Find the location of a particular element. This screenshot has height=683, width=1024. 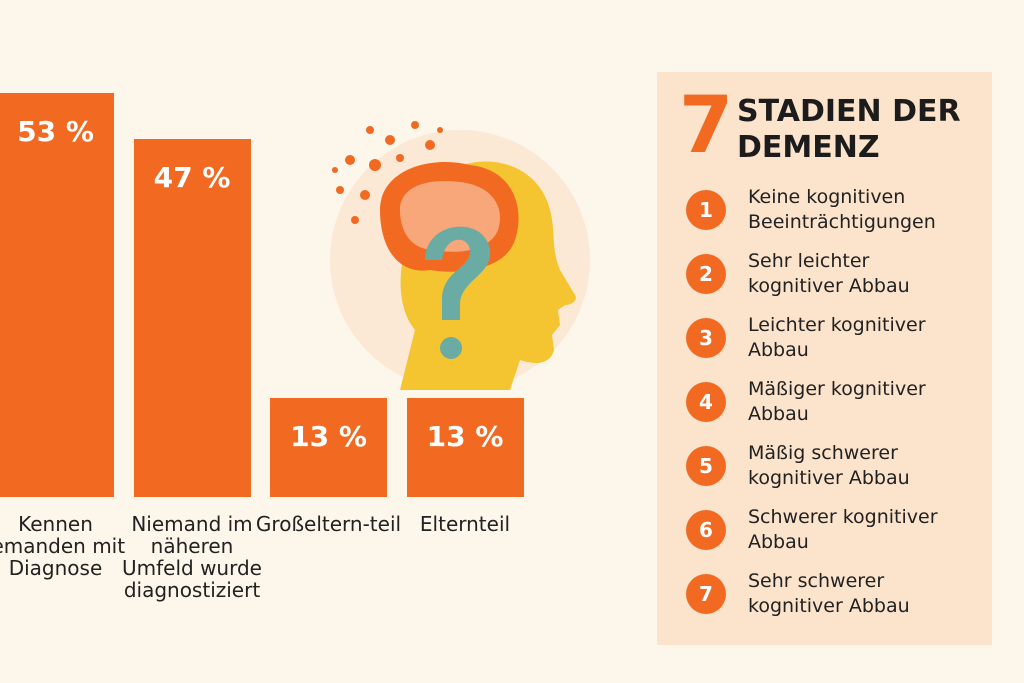

stage-number: 5 is located at coordinates (706, 466).